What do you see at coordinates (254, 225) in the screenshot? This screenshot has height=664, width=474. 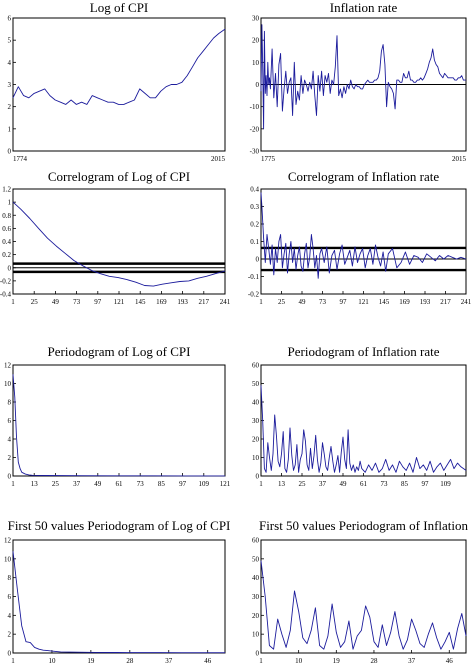 I see `y-tick-label: 0.2` at bounding box center [254, 225].